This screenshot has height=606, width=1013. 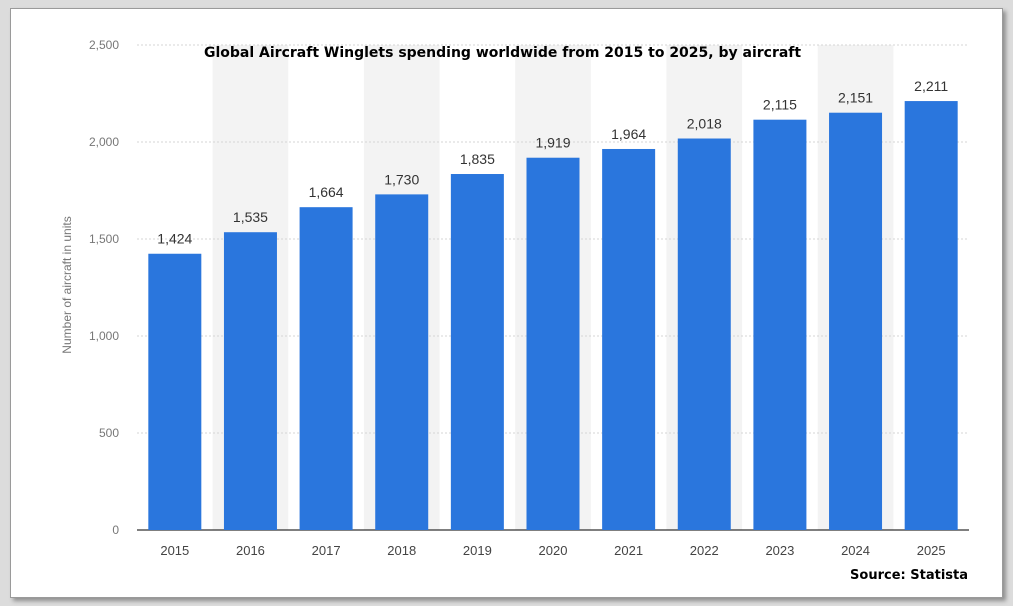 I want to click on y-tick-label: 0, so click(x=115, y=530).